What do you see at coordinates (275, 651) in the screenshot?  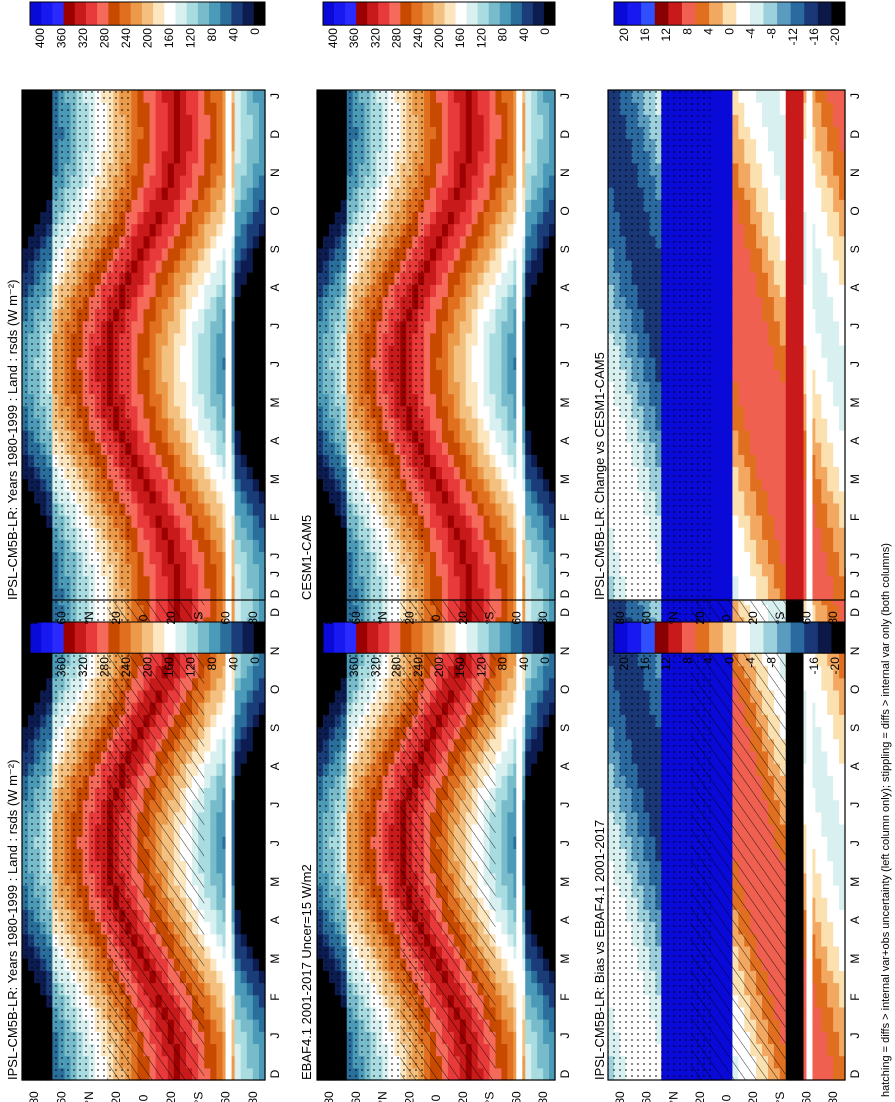 I see `month-tick-label: N` at bounding box center [275, 651].